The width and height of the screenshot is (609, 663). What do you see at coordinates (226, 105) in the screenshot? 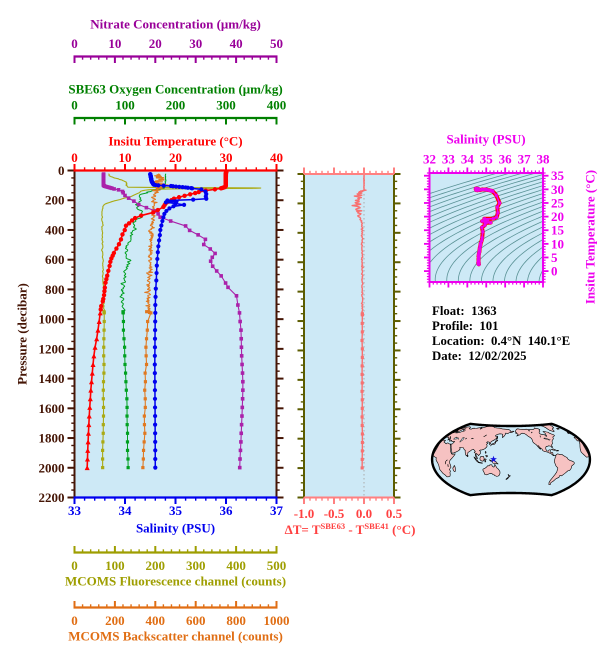
I see `oxygen-axis-tick-label: 300` at bounding box center [226, 105].